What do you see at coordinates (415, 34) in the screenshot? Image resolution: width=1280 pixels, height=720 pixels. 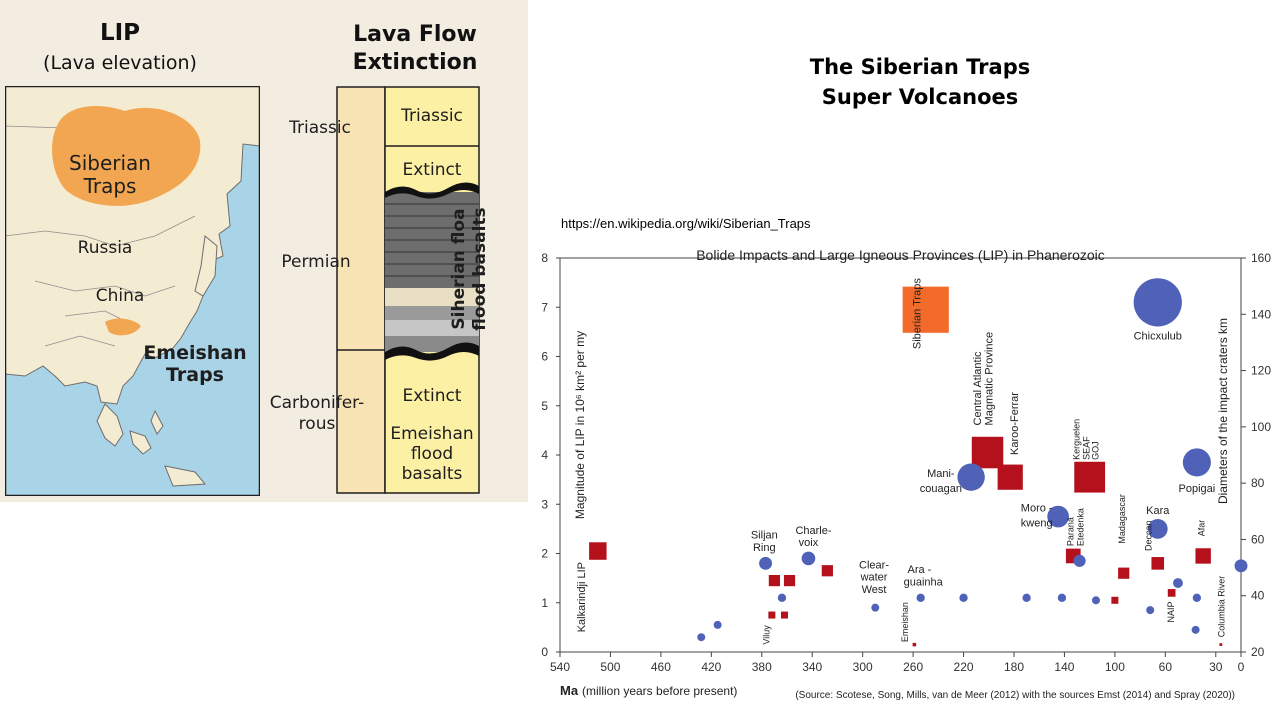 I see `lava-flow-title: Lava Flow` at bounding box center [415, 34].